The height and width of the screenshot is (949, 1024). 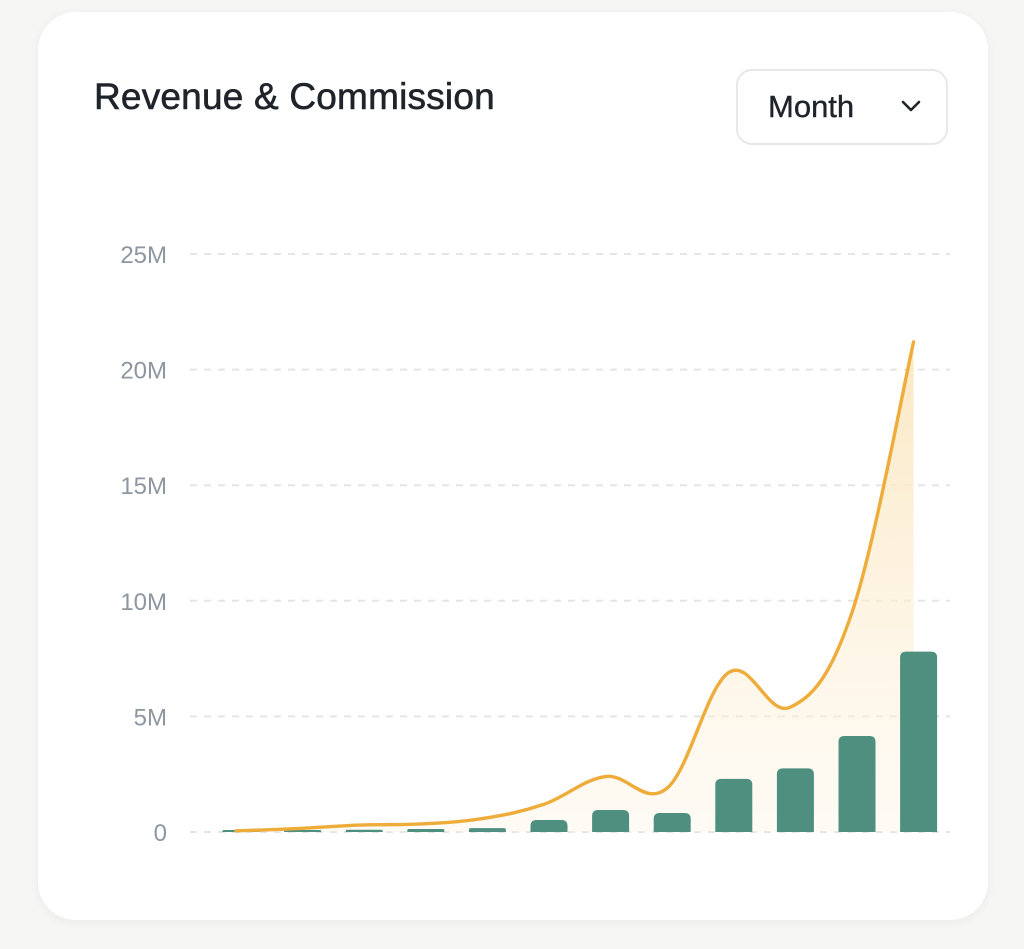 I want to click on y-tick-label: 5M, so click(x=150, y=717).